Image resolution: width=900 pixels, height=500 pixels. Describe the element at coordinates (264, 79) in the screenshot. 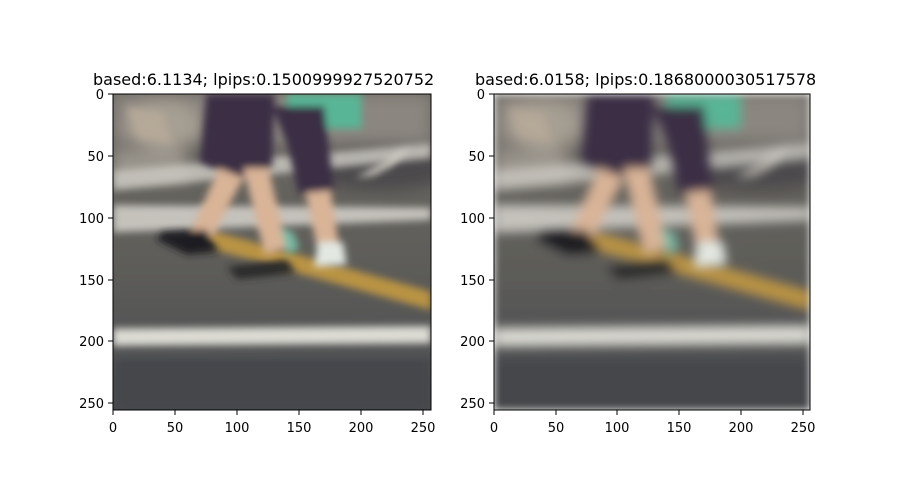

I see `panel-1-title: based:6.1134; lpips:0.1500999927520752` at that location.